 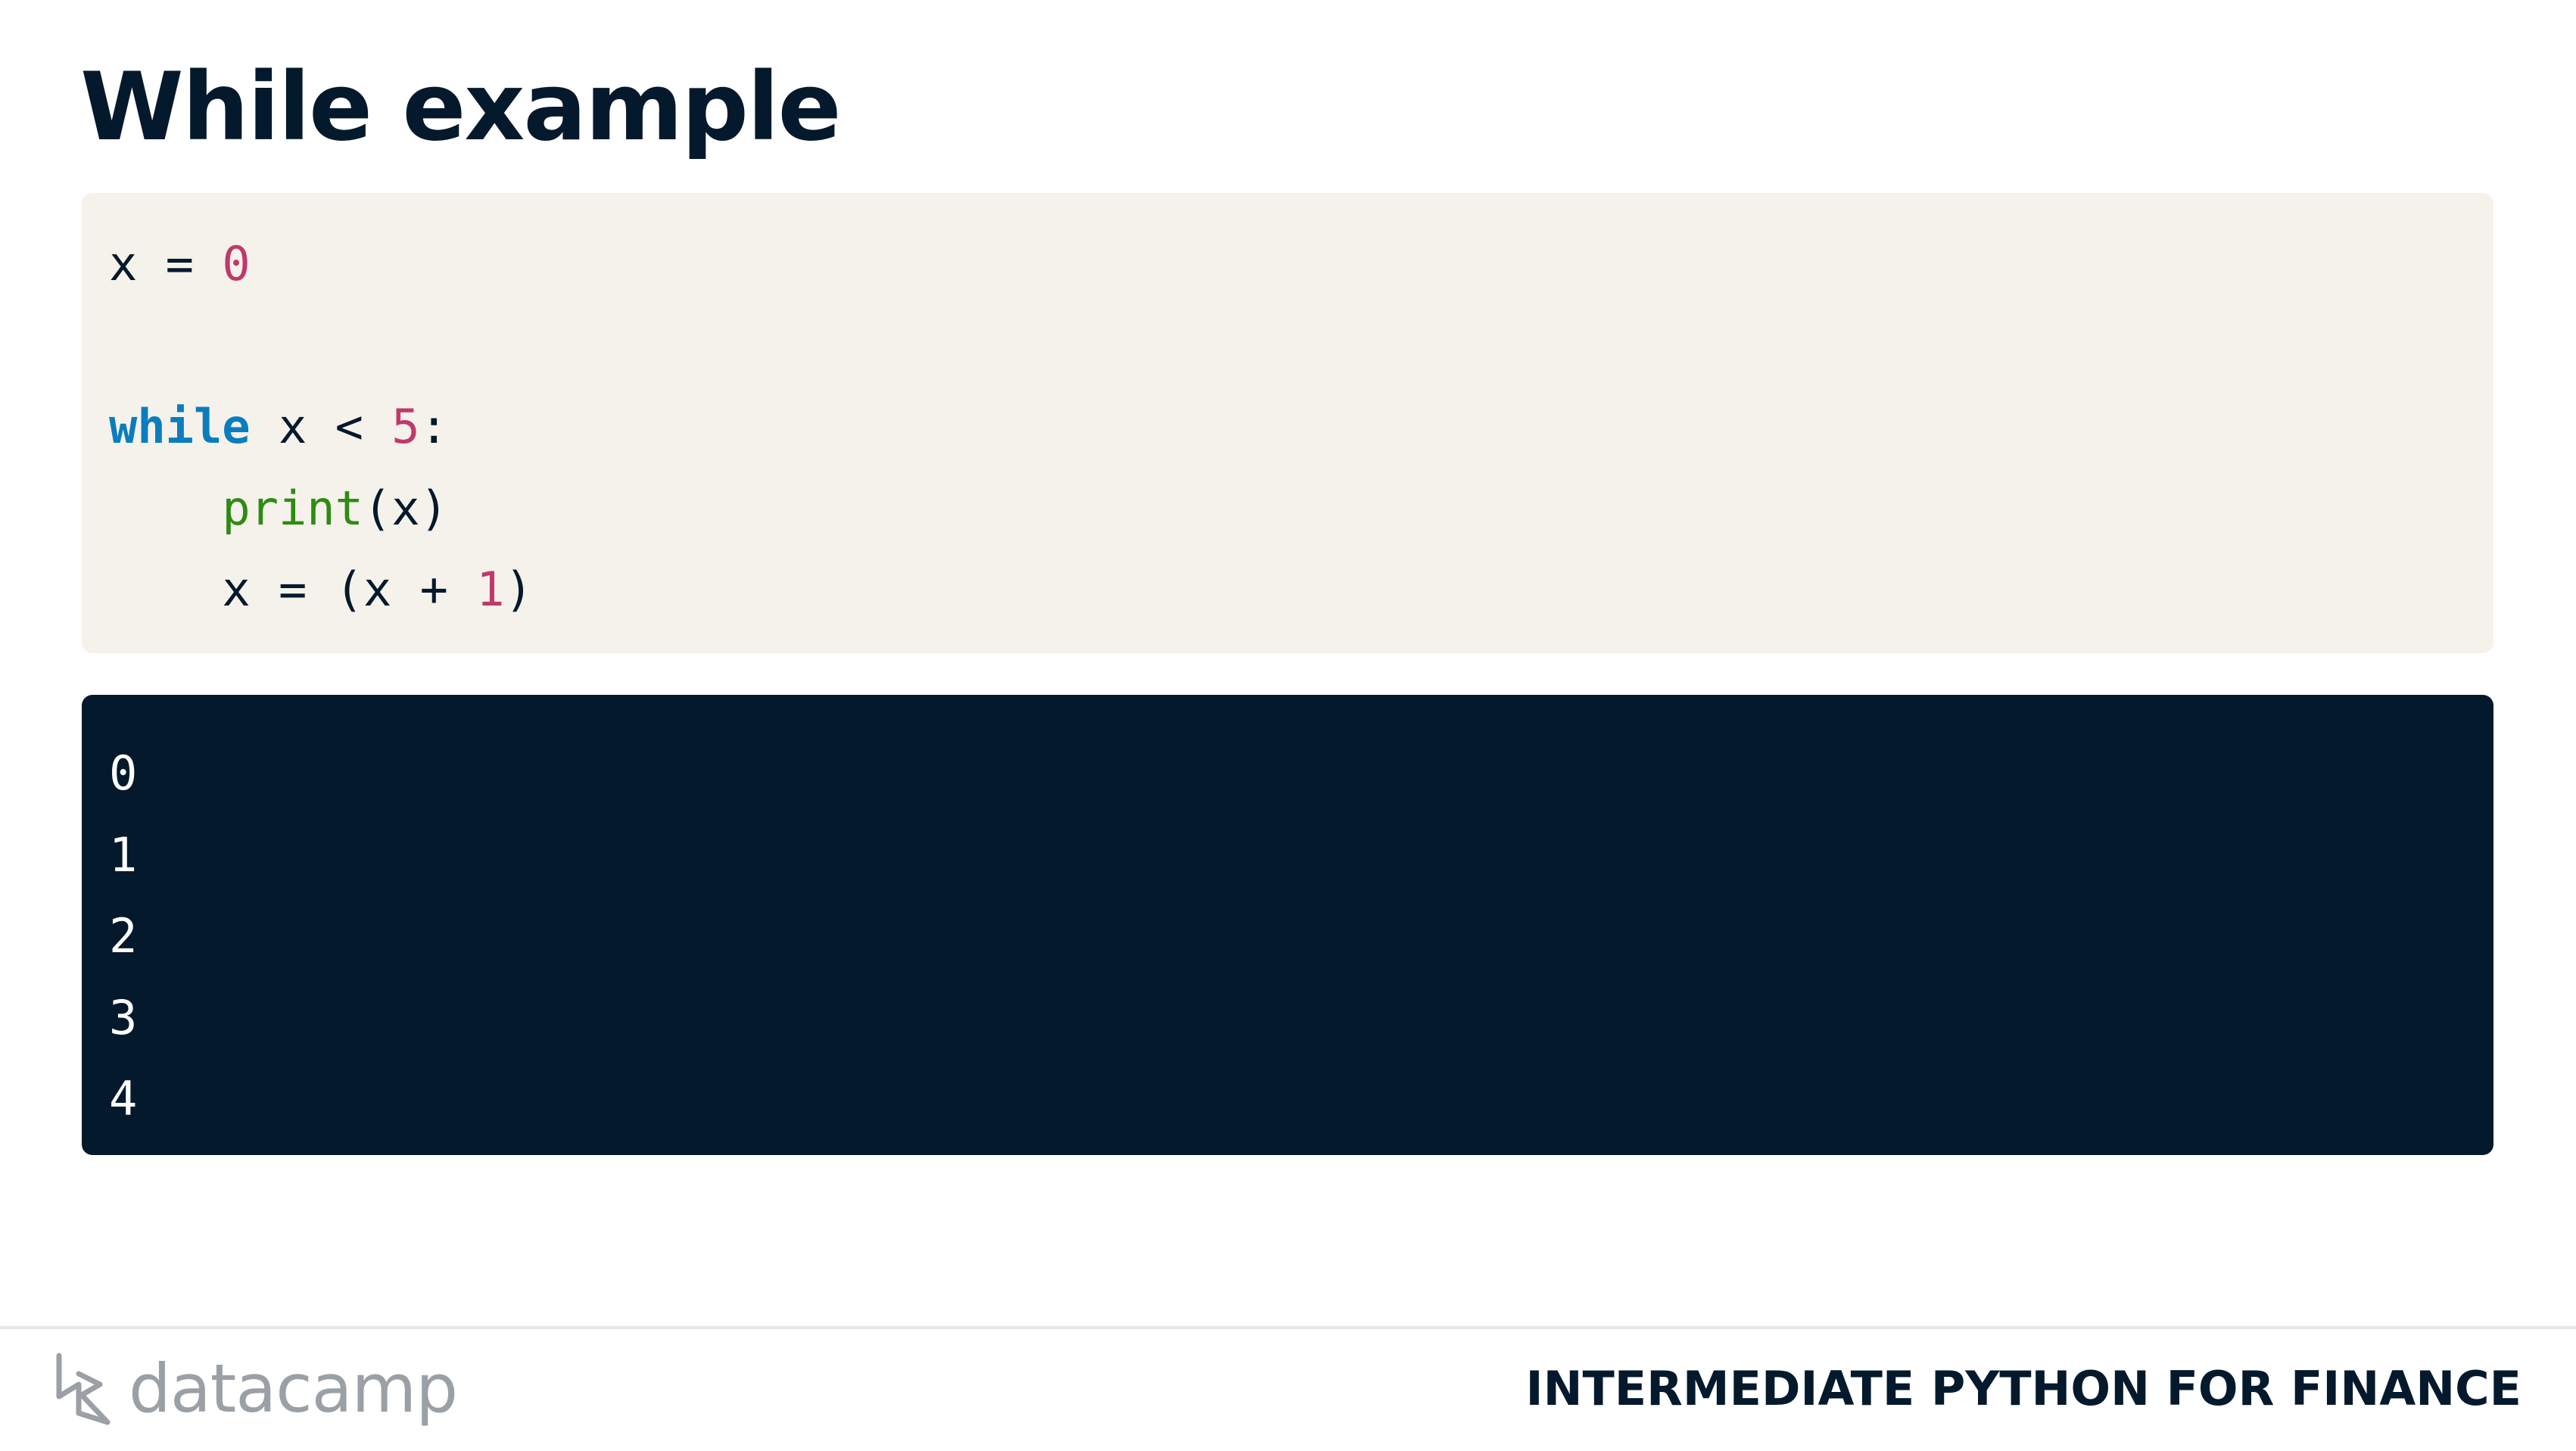 What do you see at coordinates (1301, 264) in the screenshot?
I see `code-line-1: x = 0` at bounding box center [1301, 264].